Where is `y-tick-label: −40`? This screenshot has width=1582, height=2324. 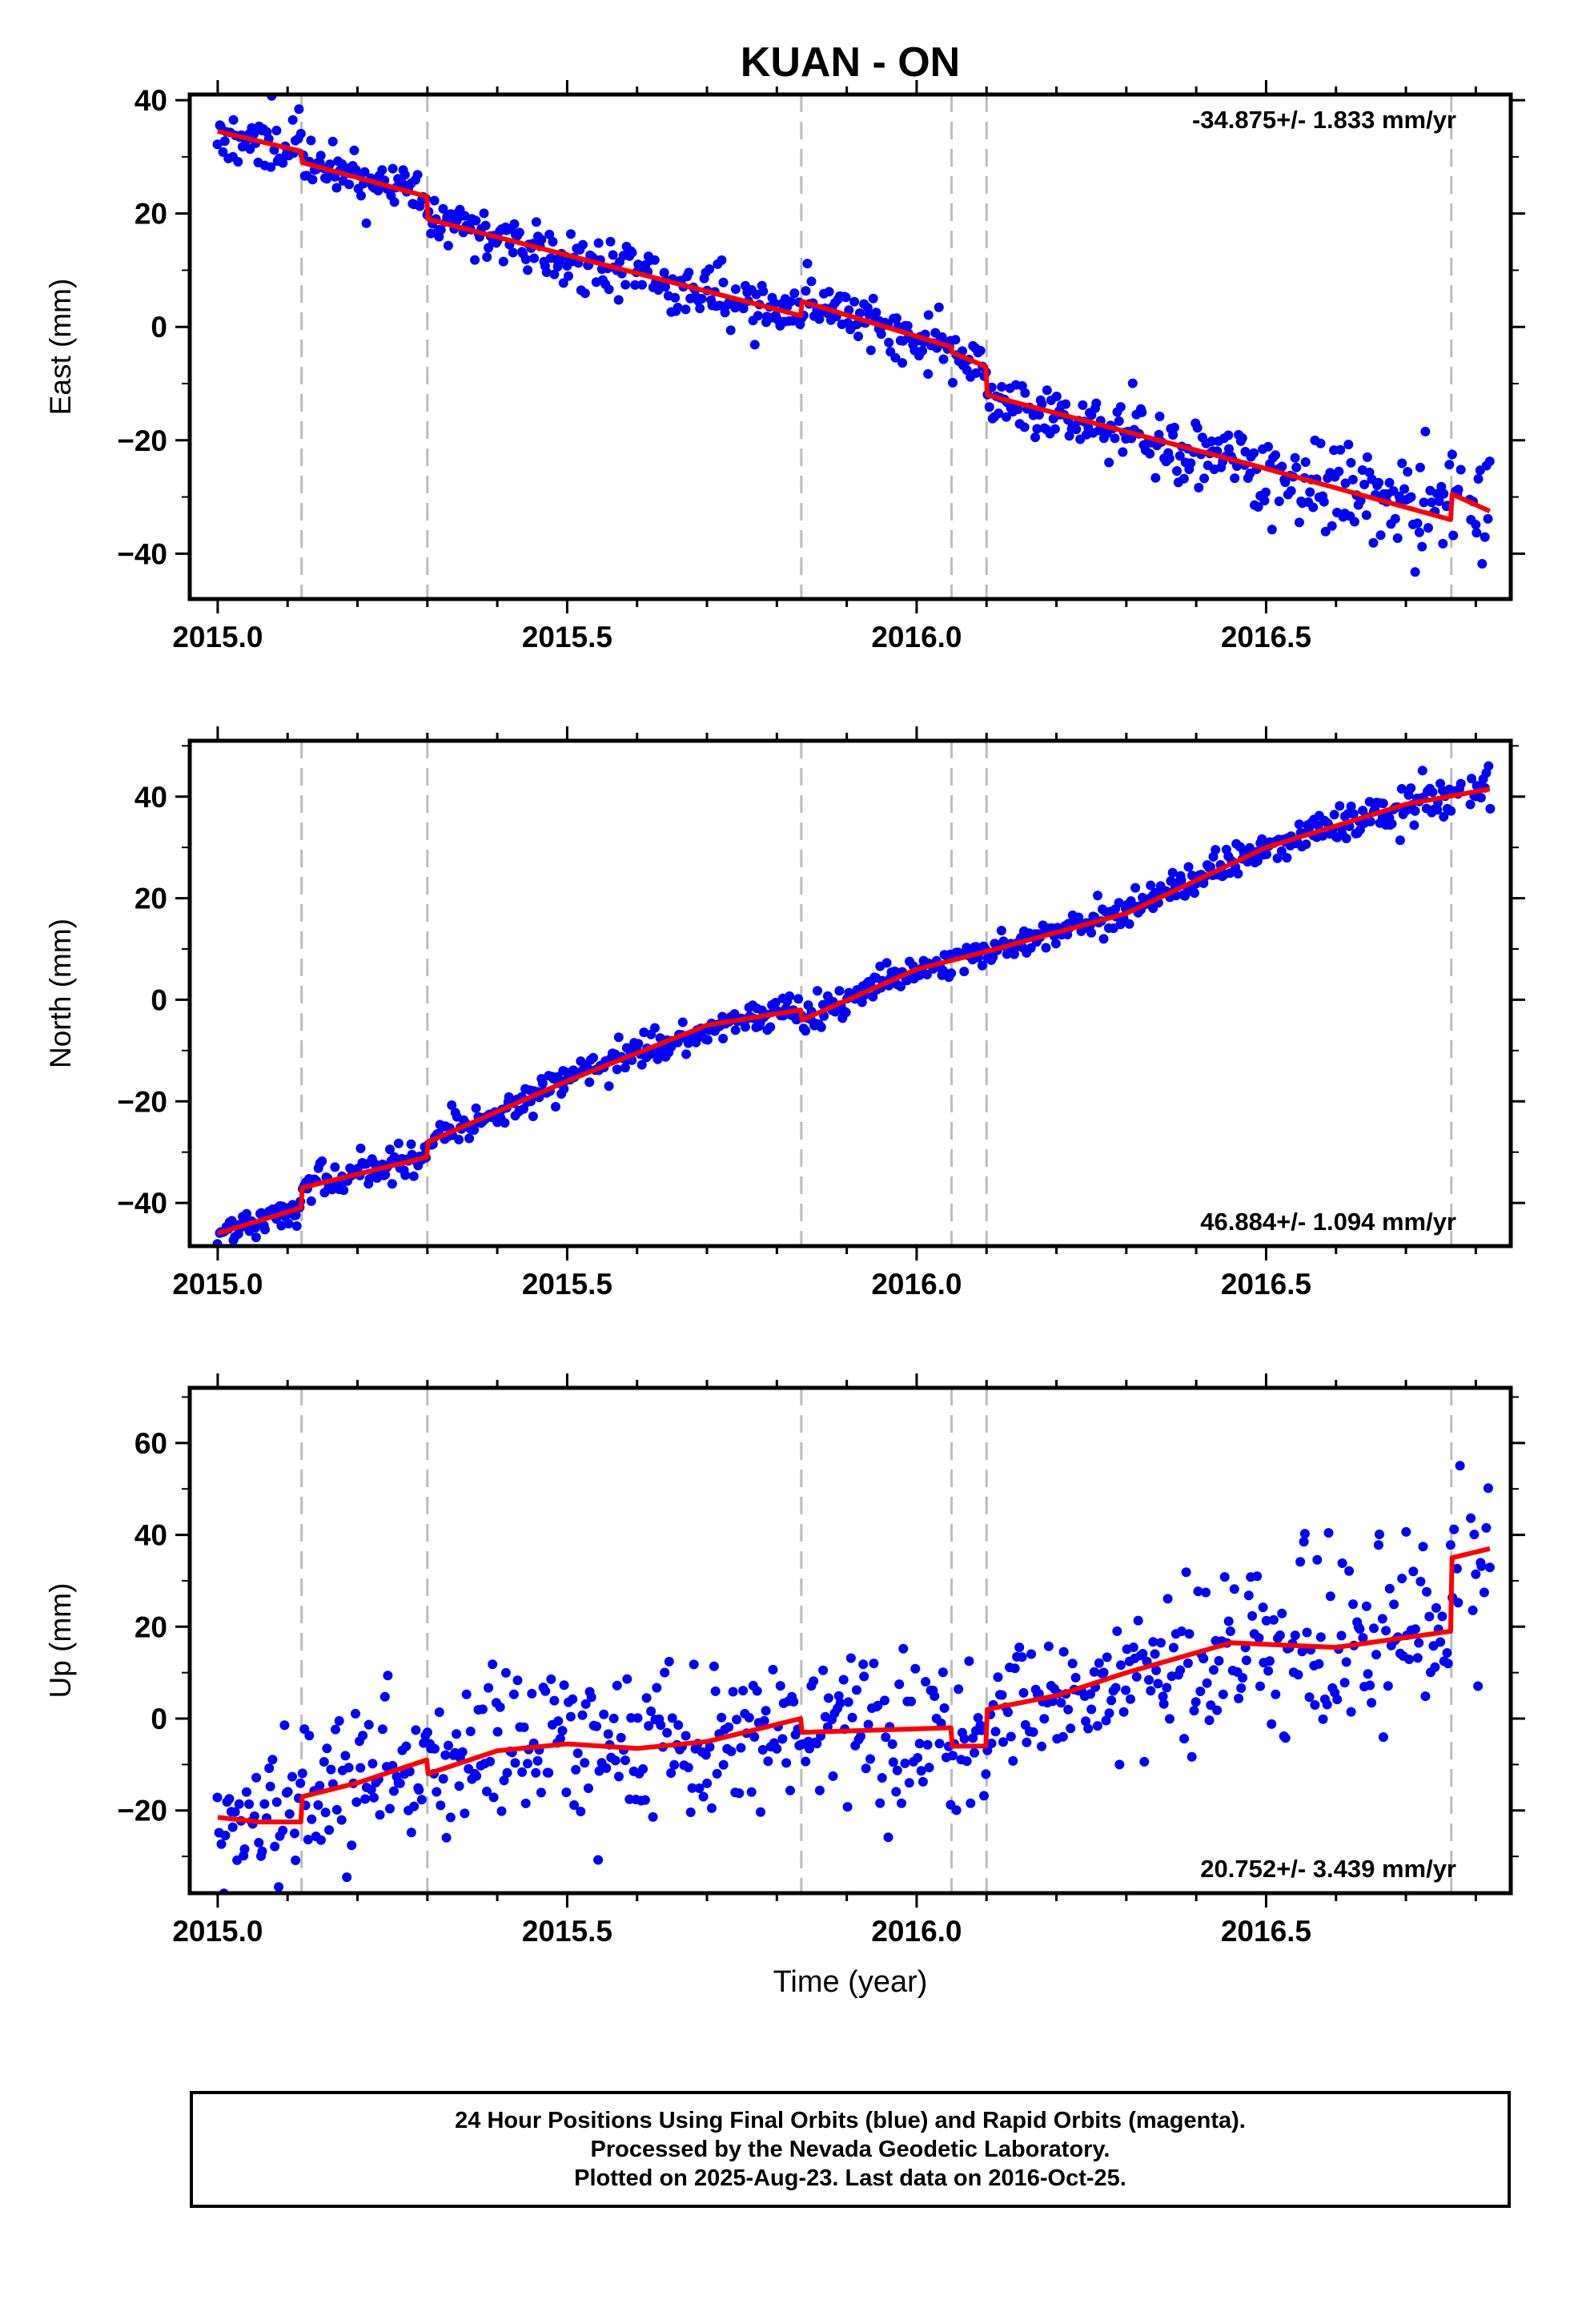
y-tick-label: −40 is located at coordinates (142, 553).